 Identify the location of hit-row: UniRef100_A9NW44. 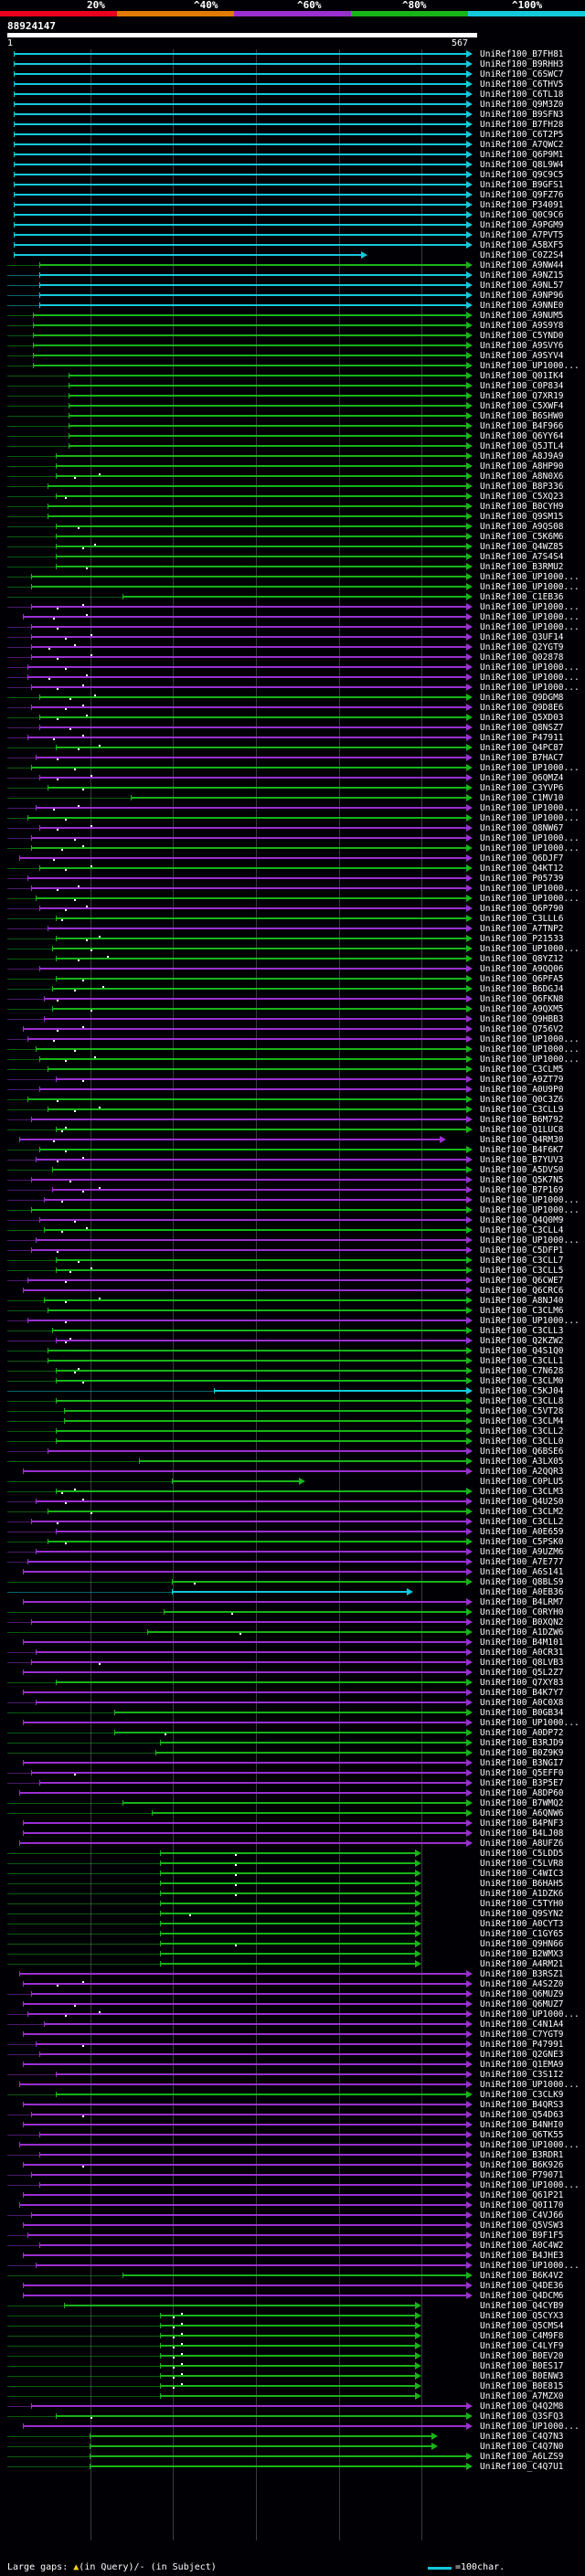
(293, 265).